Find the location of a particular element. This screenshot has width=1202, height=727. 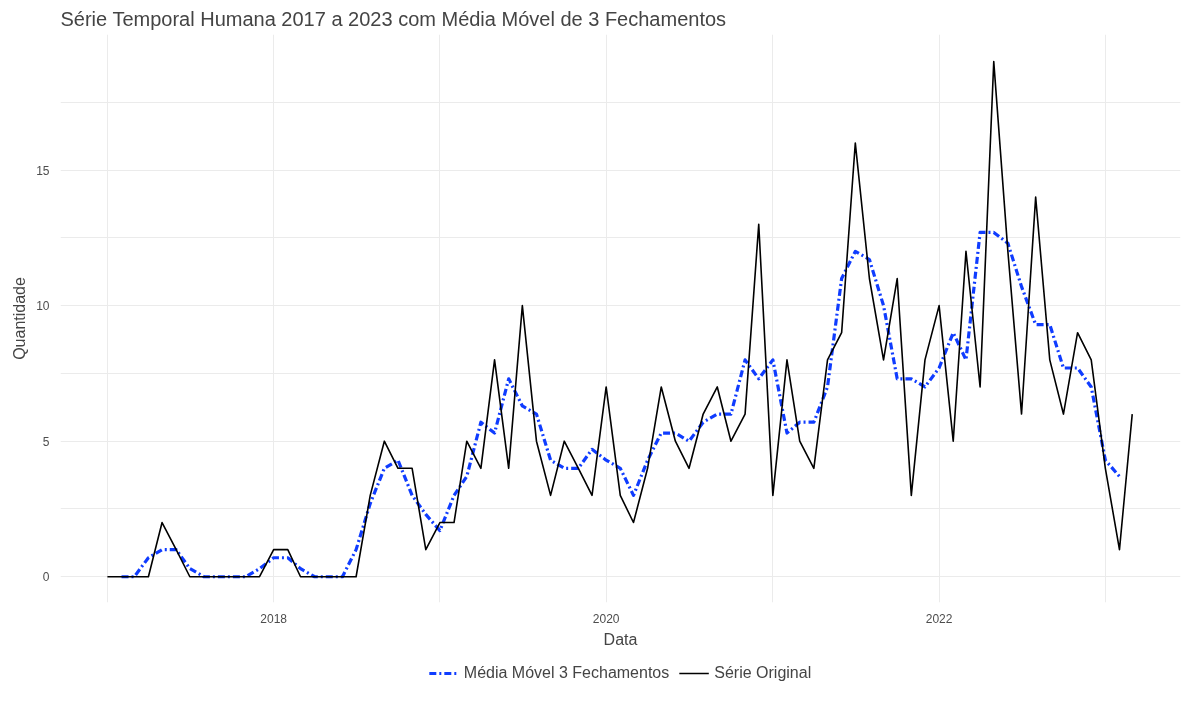

x-tick-label: 2020 is located at coordinates (606, 618).